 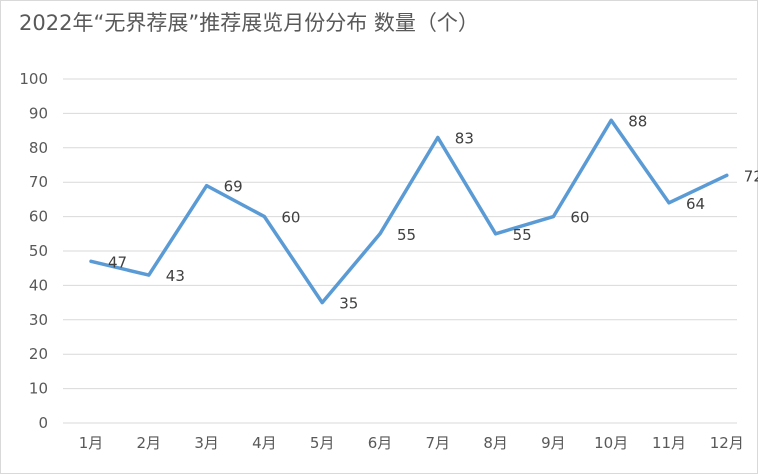 I want to click on y-tick-label: 40, so click(x=38, y=285).